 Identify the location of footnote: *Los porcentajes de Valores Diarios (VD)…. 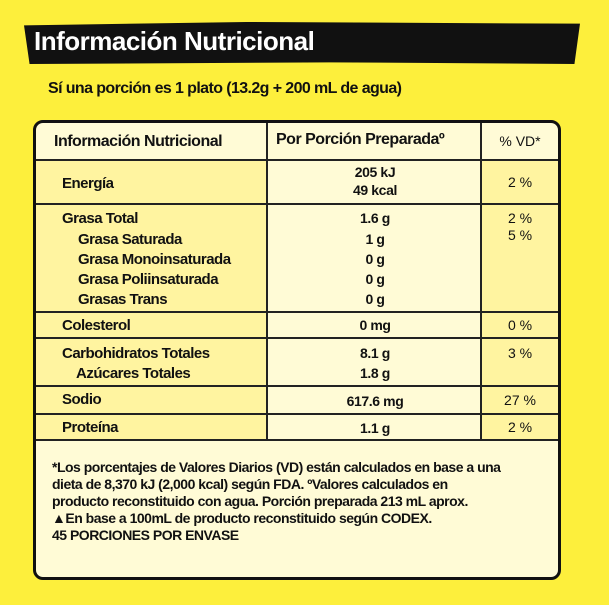
(292, 501).